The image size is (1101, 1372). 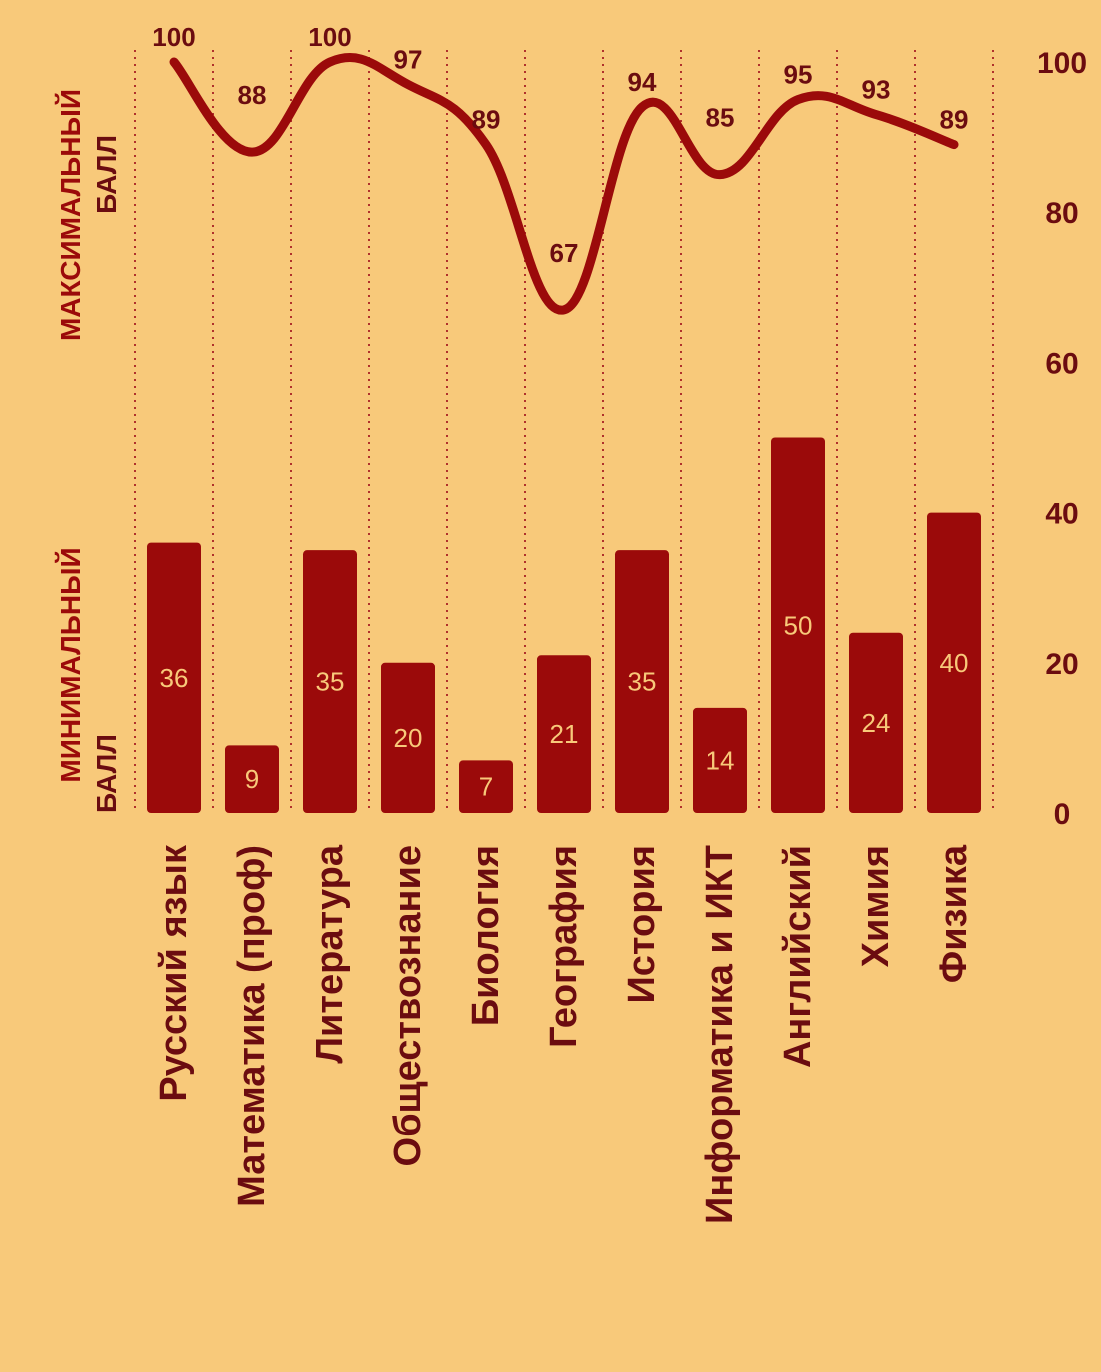 What do you see at coordinates (720, 1034) in the screenshot?
I see `category-label: Информатика и ИКТ` at bounding box center [720, 1034].